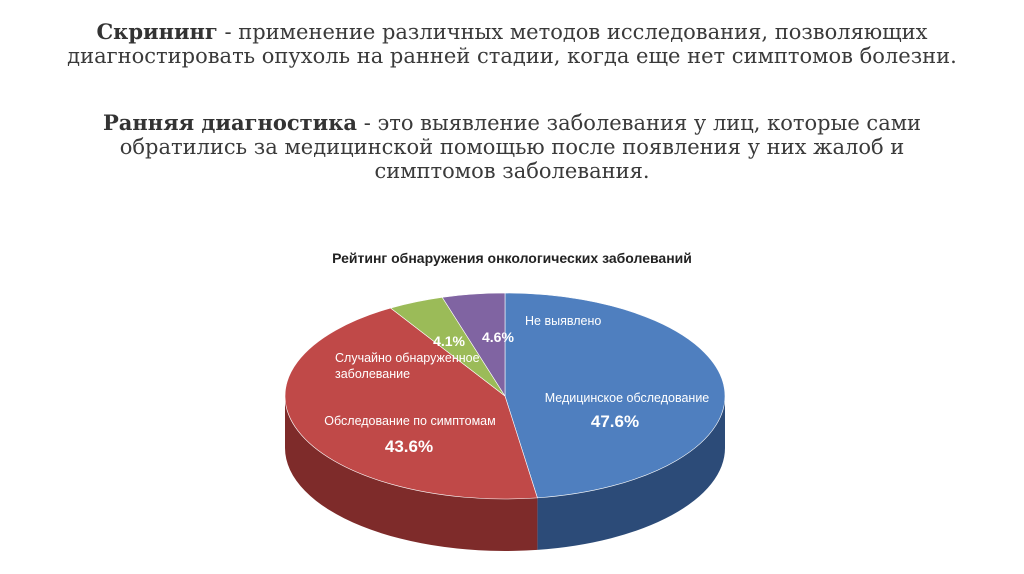 This screenshot has width=1024, height=574. Describe the element at coordinates (449, 341) in the screenshot. I see `label-accidental-value: 4.1%` at that location.